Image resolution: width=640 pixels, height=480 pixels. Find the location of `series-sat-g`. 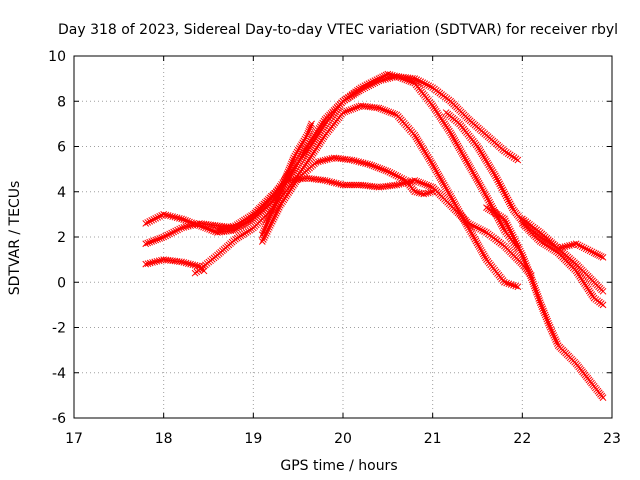

series-sat-g is located at coordinates (286, 179).